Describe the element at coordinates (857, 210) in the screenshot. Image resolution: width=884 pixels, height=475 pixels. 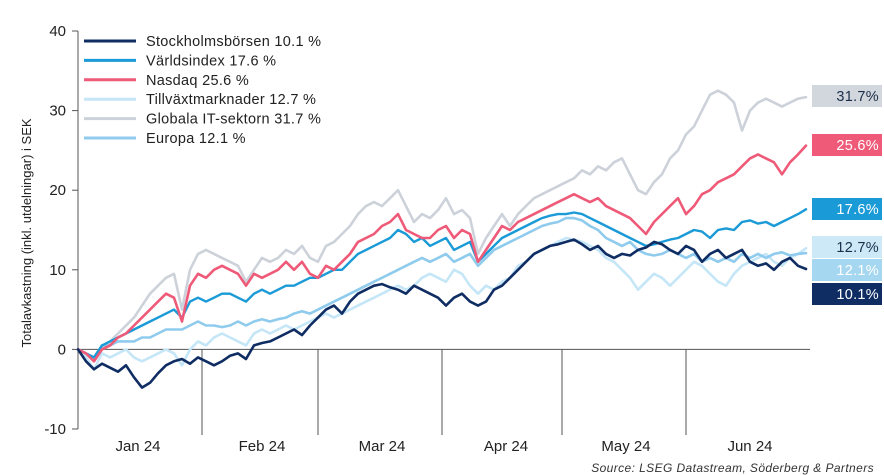
I see `end-label-text: 17.6%` at that location.